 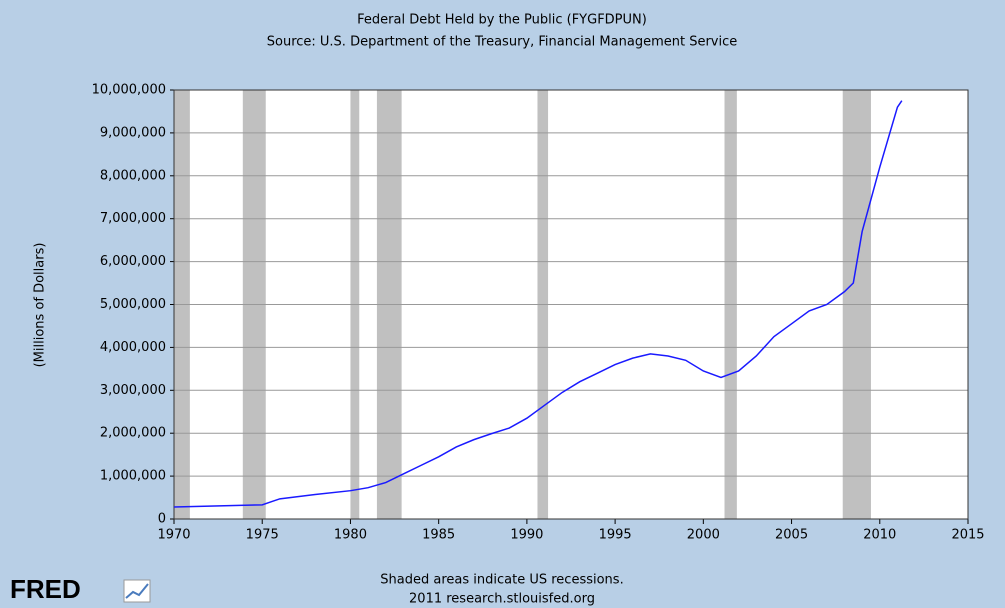 What do you see at coordinates (501, 580) in the screenshot?
I see `footer-note: Shaded areas indicate US recessions.` at bounding box center [501, 580].